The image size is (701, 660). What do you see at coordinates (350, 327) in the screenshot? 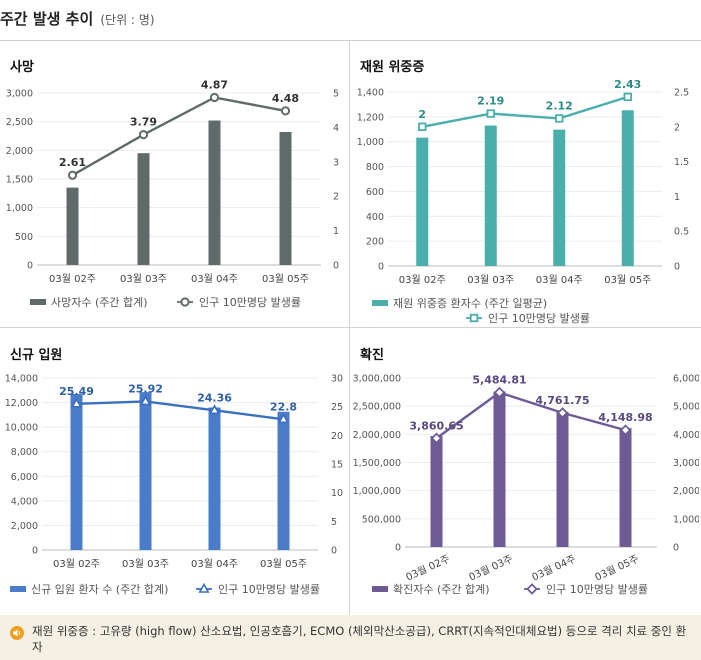
I see `panel-divider-horizontal` at bounding box center [350, 327].